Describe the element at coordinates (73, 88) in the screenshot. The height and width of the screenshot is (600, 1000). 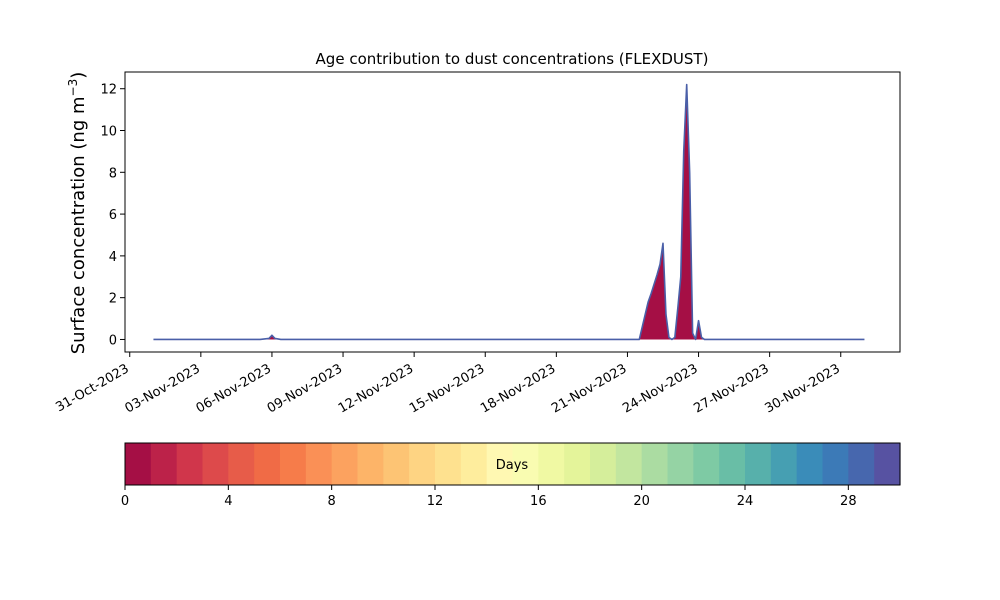
I see `y-axis-label-superscript: −3` at that location.